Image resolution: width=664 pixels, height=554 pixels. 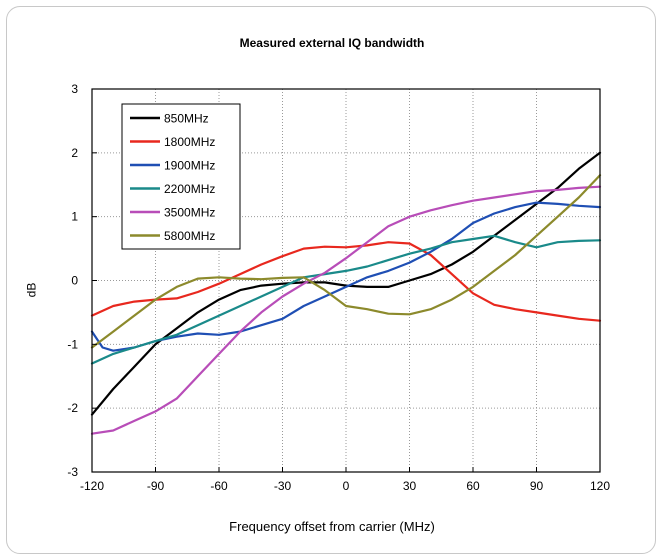 What do you see at coordinates (189, 236) in the screenshot?
I see `legend-label: 5800MHz` at bounding box center [189, 236].